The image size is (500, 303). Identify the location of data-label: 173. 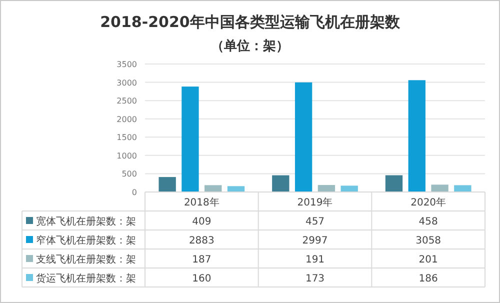
(315, 279).